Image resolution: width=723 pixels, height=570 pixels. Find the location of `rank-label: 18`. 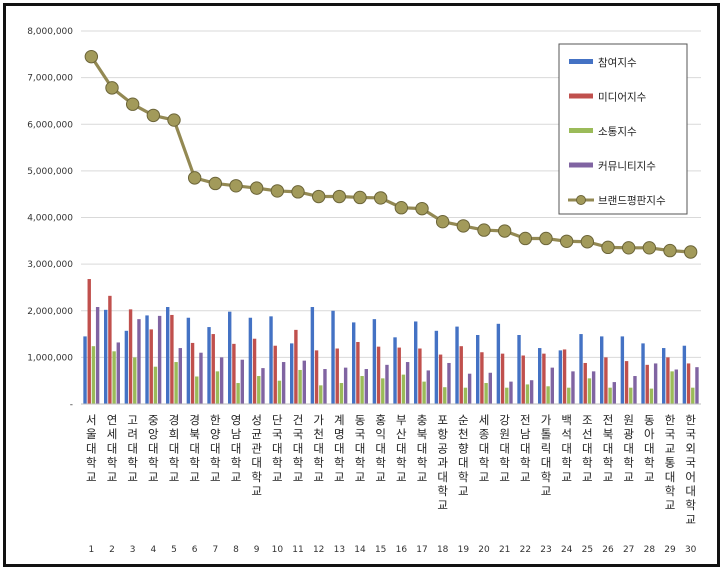

rank-label: 18 is located at coordinates (443, 550).